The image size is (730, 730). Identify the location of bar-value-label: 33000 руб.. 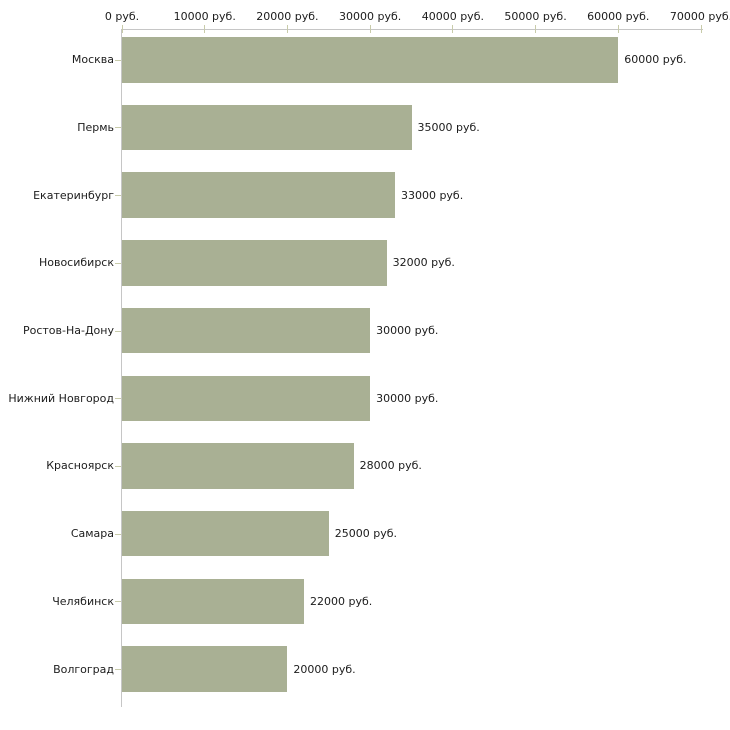
(432, 195).